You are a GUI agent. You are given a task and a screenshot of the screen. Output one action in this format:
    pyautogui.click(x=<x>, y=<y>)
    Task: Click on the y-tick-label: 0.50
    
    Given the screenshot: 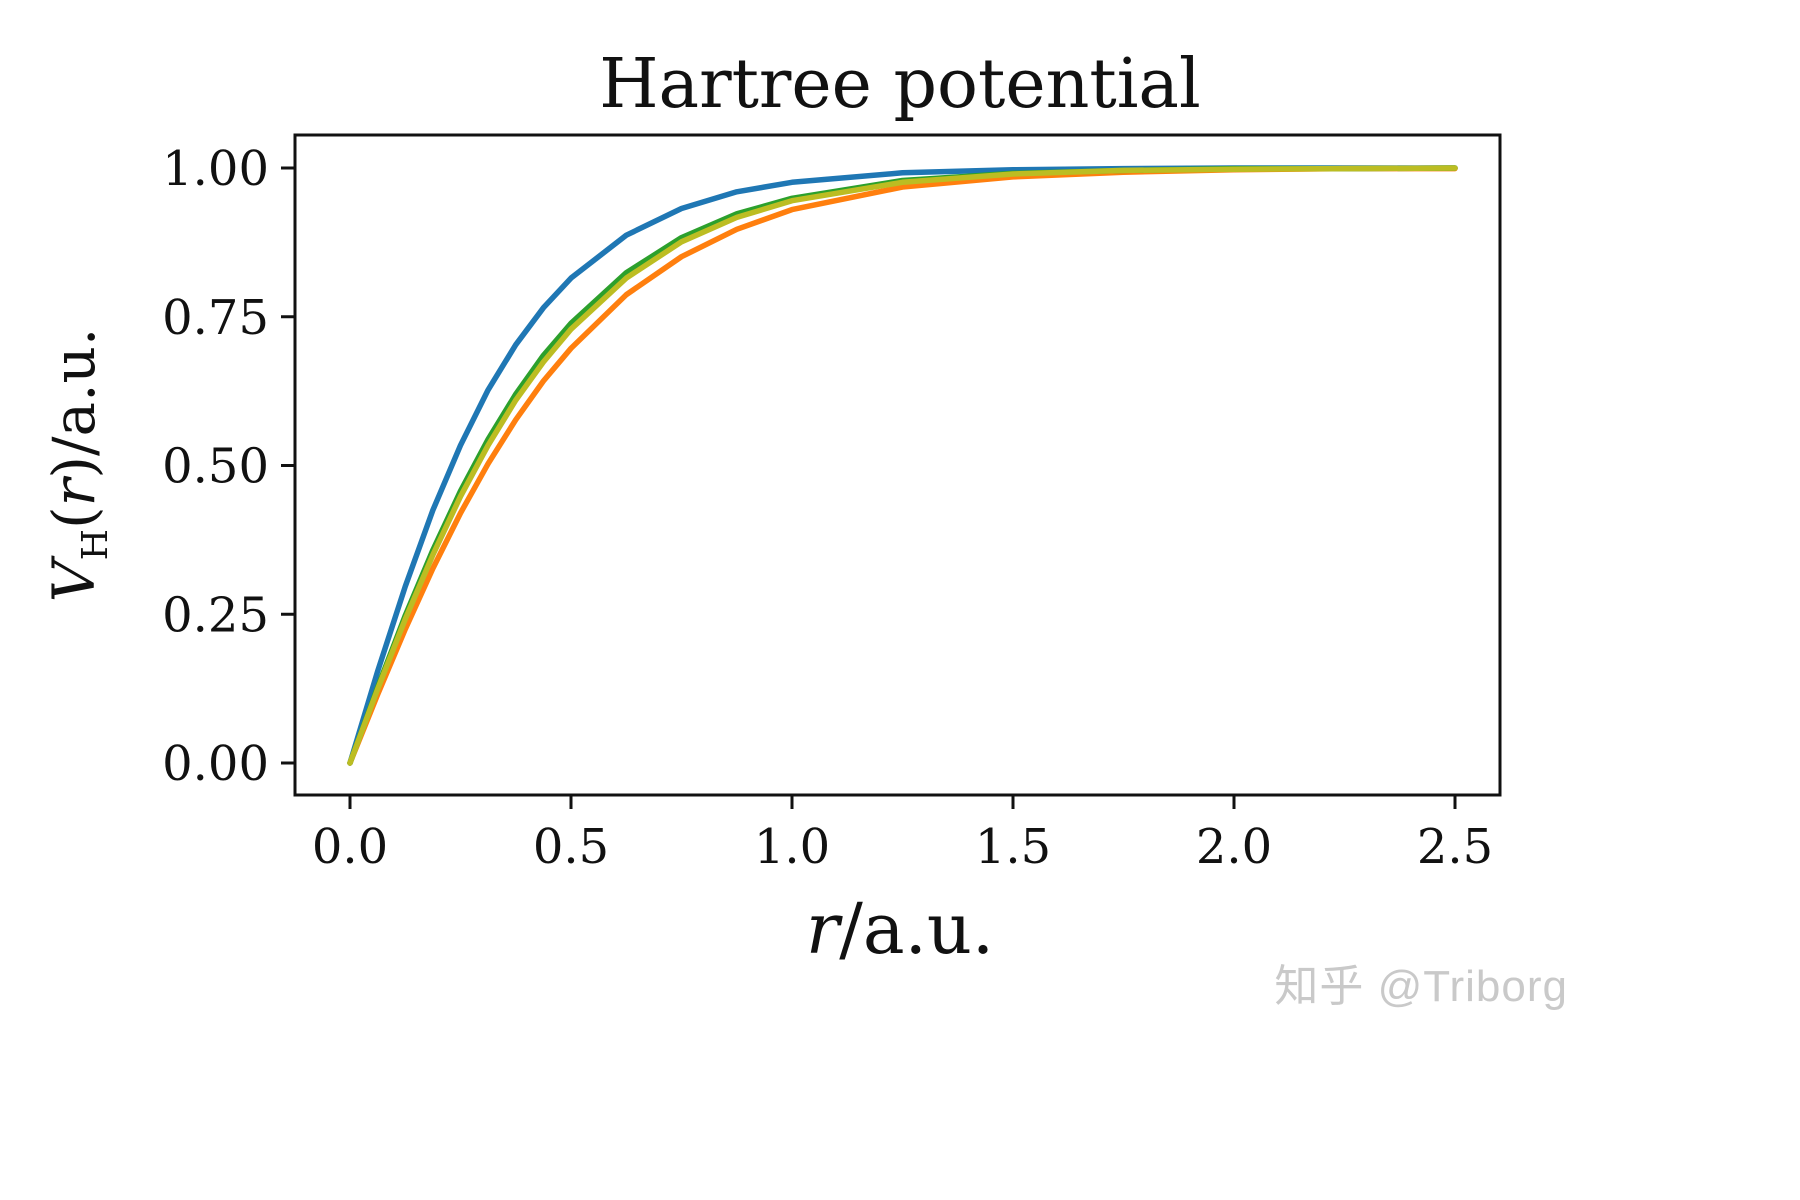 What is the action you would take?
    pyautogui.click(x=215, y=467)
    